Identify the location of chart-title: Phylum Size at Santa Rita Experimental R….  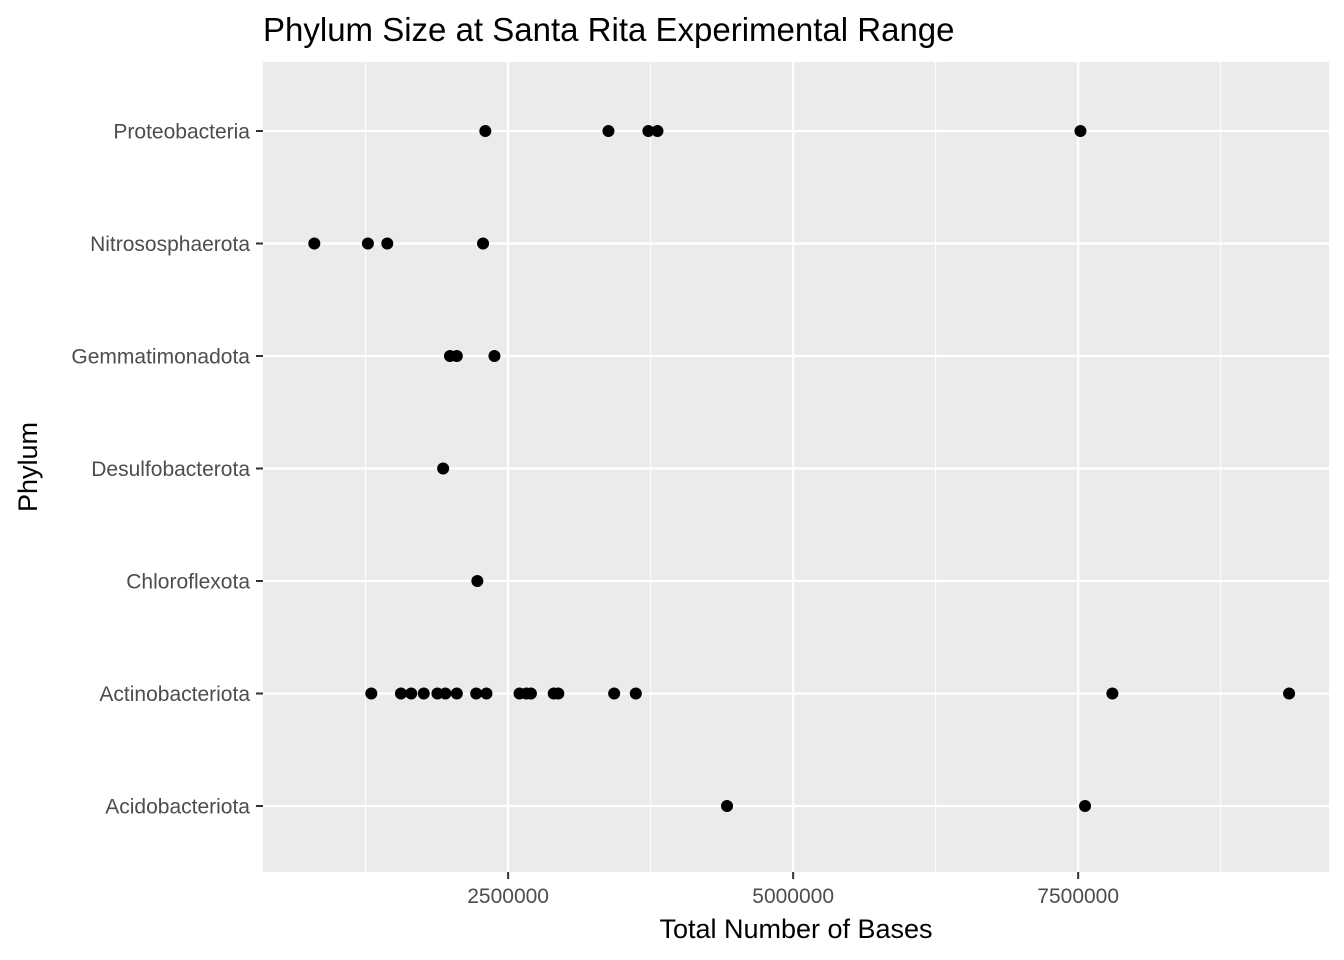
(609, 29).